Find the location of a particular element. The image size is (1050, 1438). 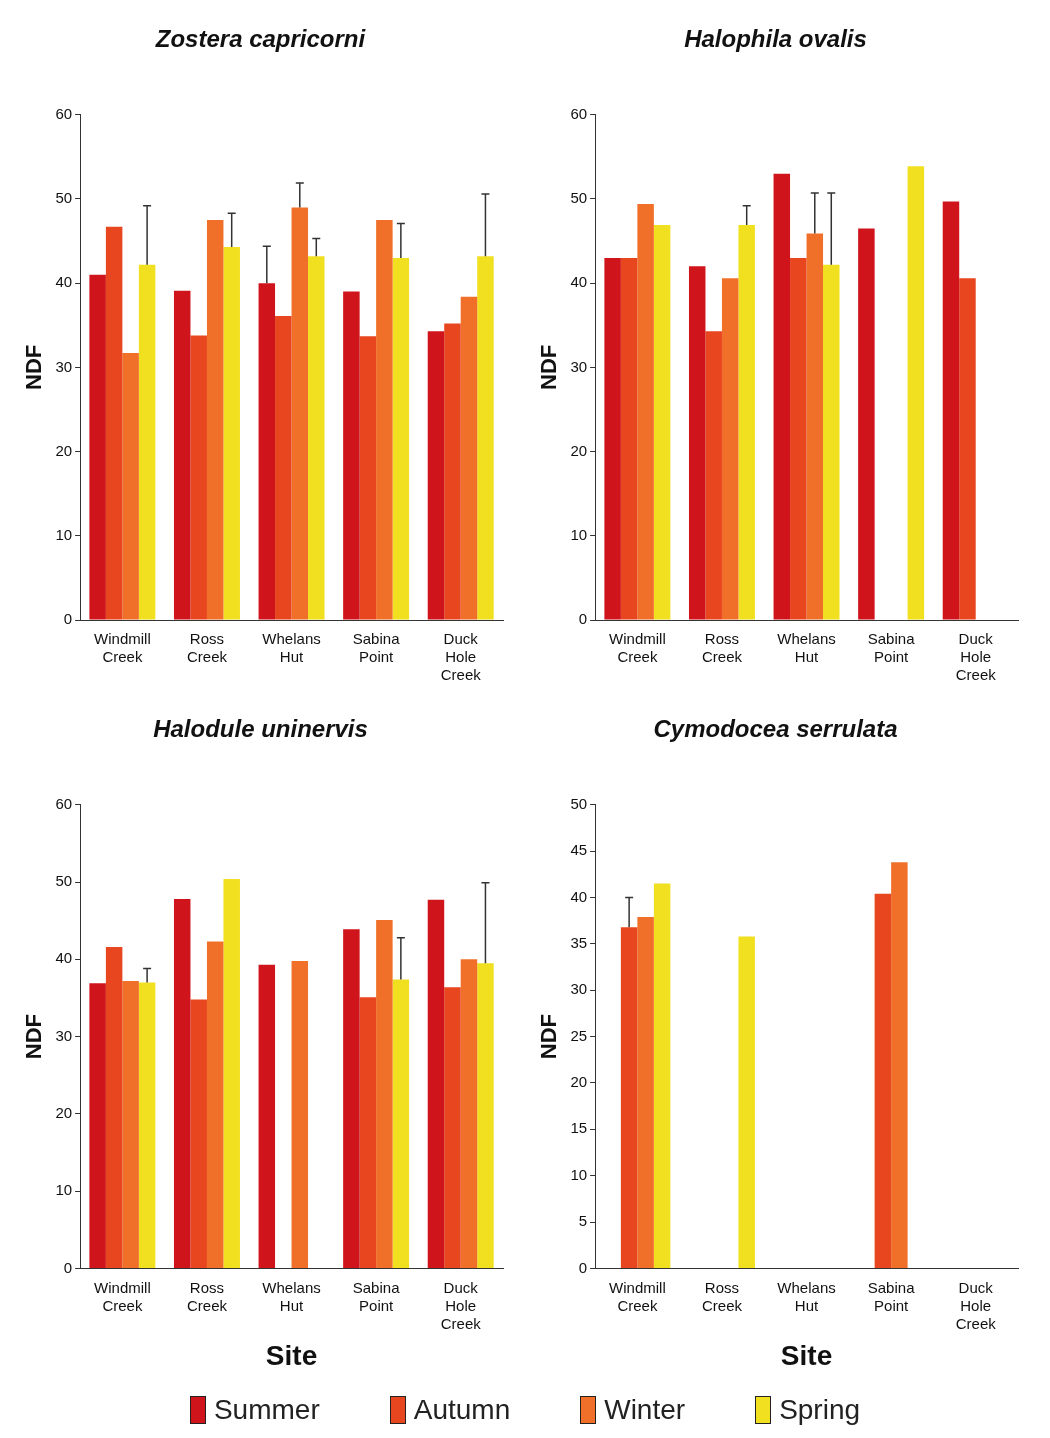

chart-title: Halodule uninervis is located at coordinates (260, 729).